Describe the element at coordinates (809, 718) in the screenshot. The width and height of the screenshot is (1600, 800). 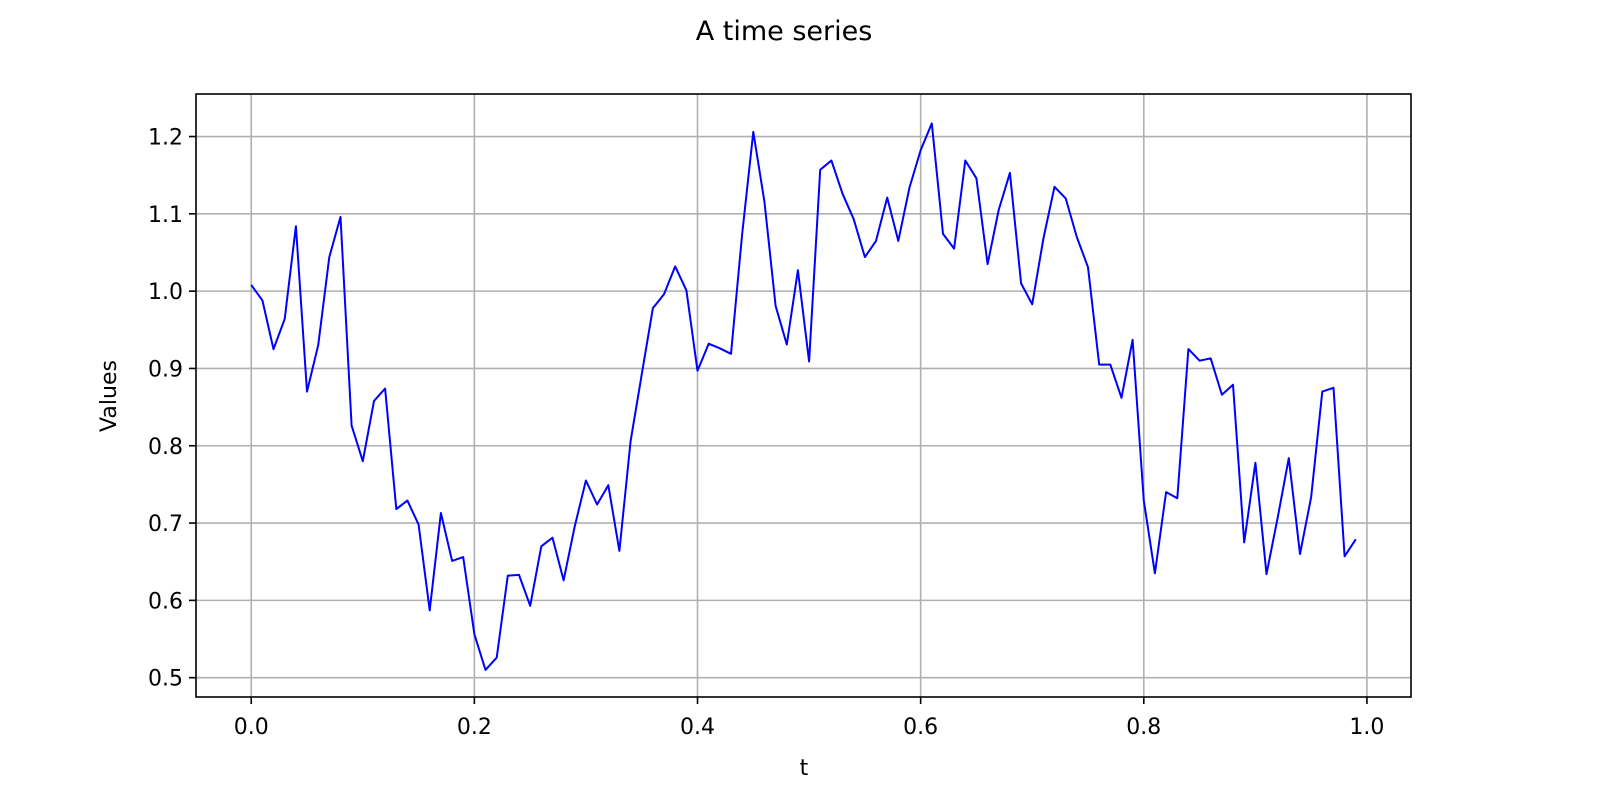
I see `x-axis: 0.0 0.2 0.4 0.6 0.8 1.0` at that location.